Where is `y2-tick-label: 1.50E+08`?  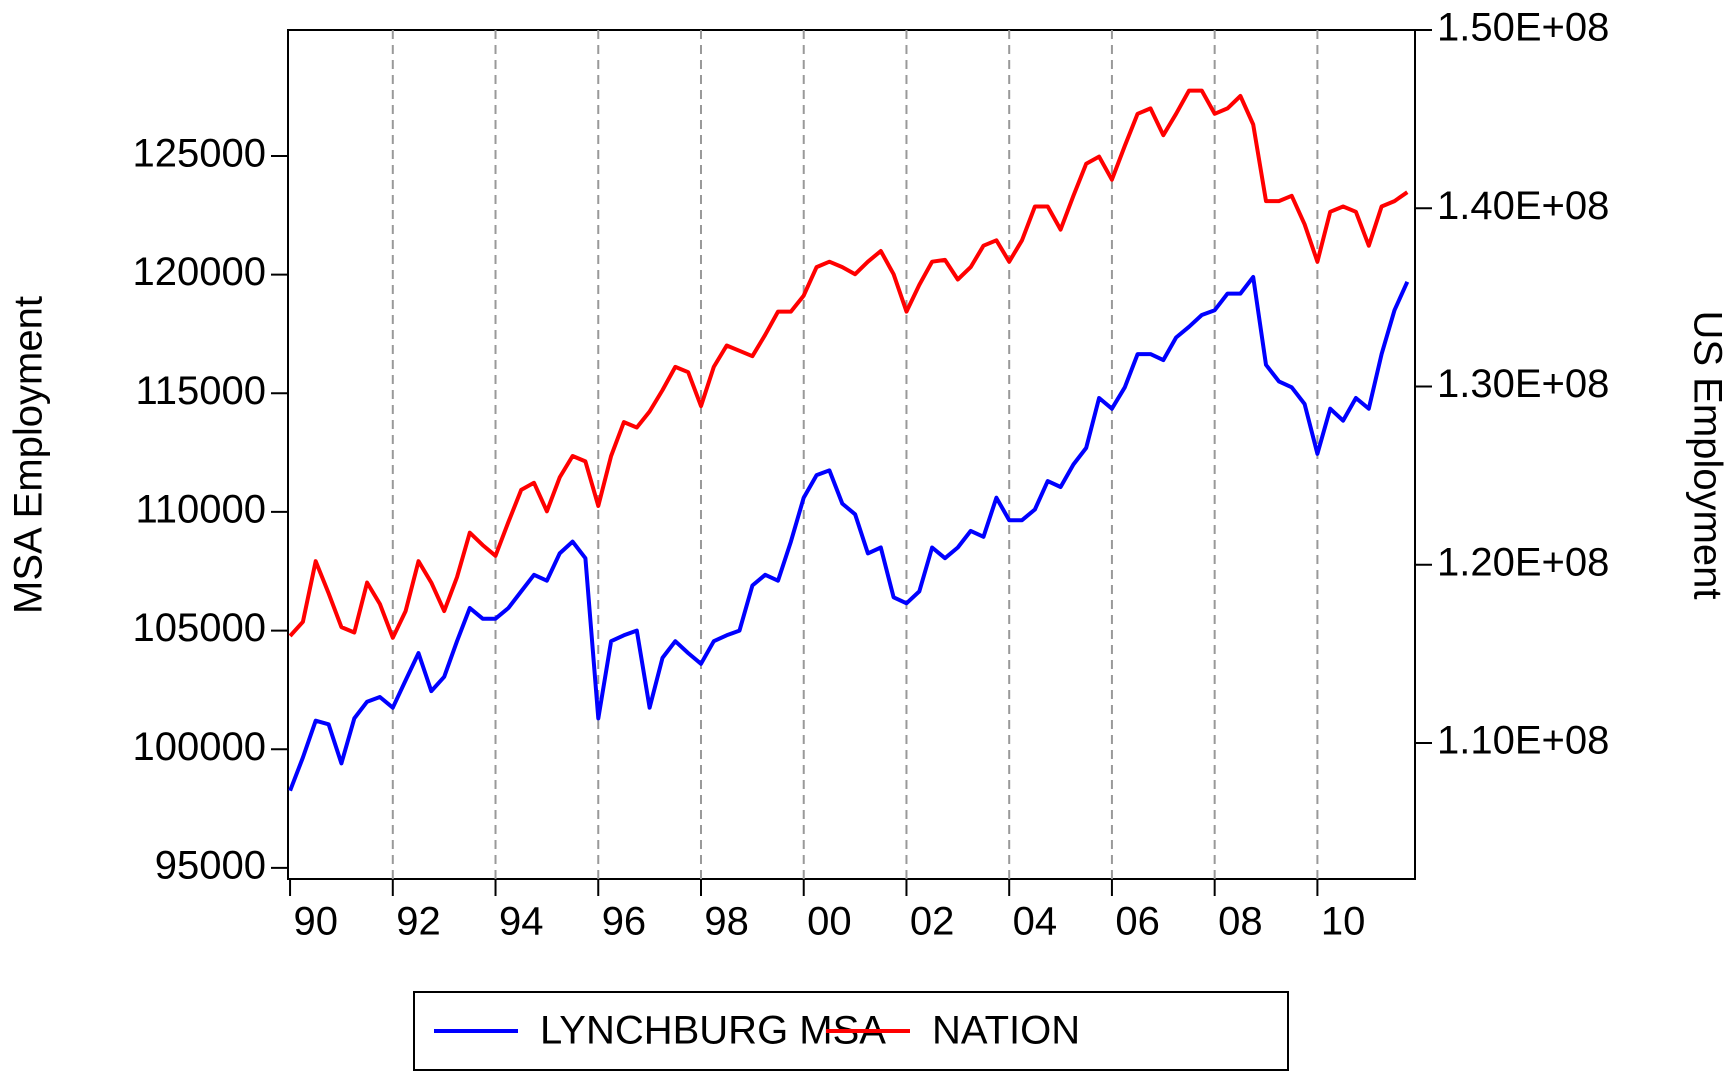
y2-tick-label: 1.50E+08 is located at coordinates (1523, 28).